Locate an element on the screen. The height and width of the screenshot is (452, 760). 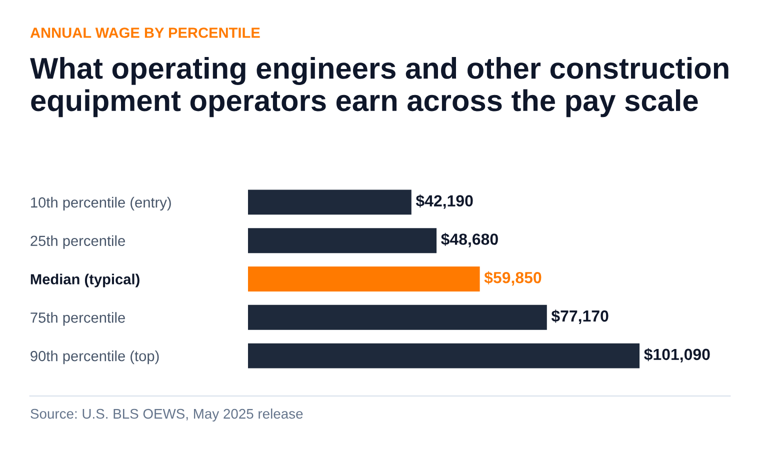
y-tick-label: 25th percentile is located at coordinates (77, 242).